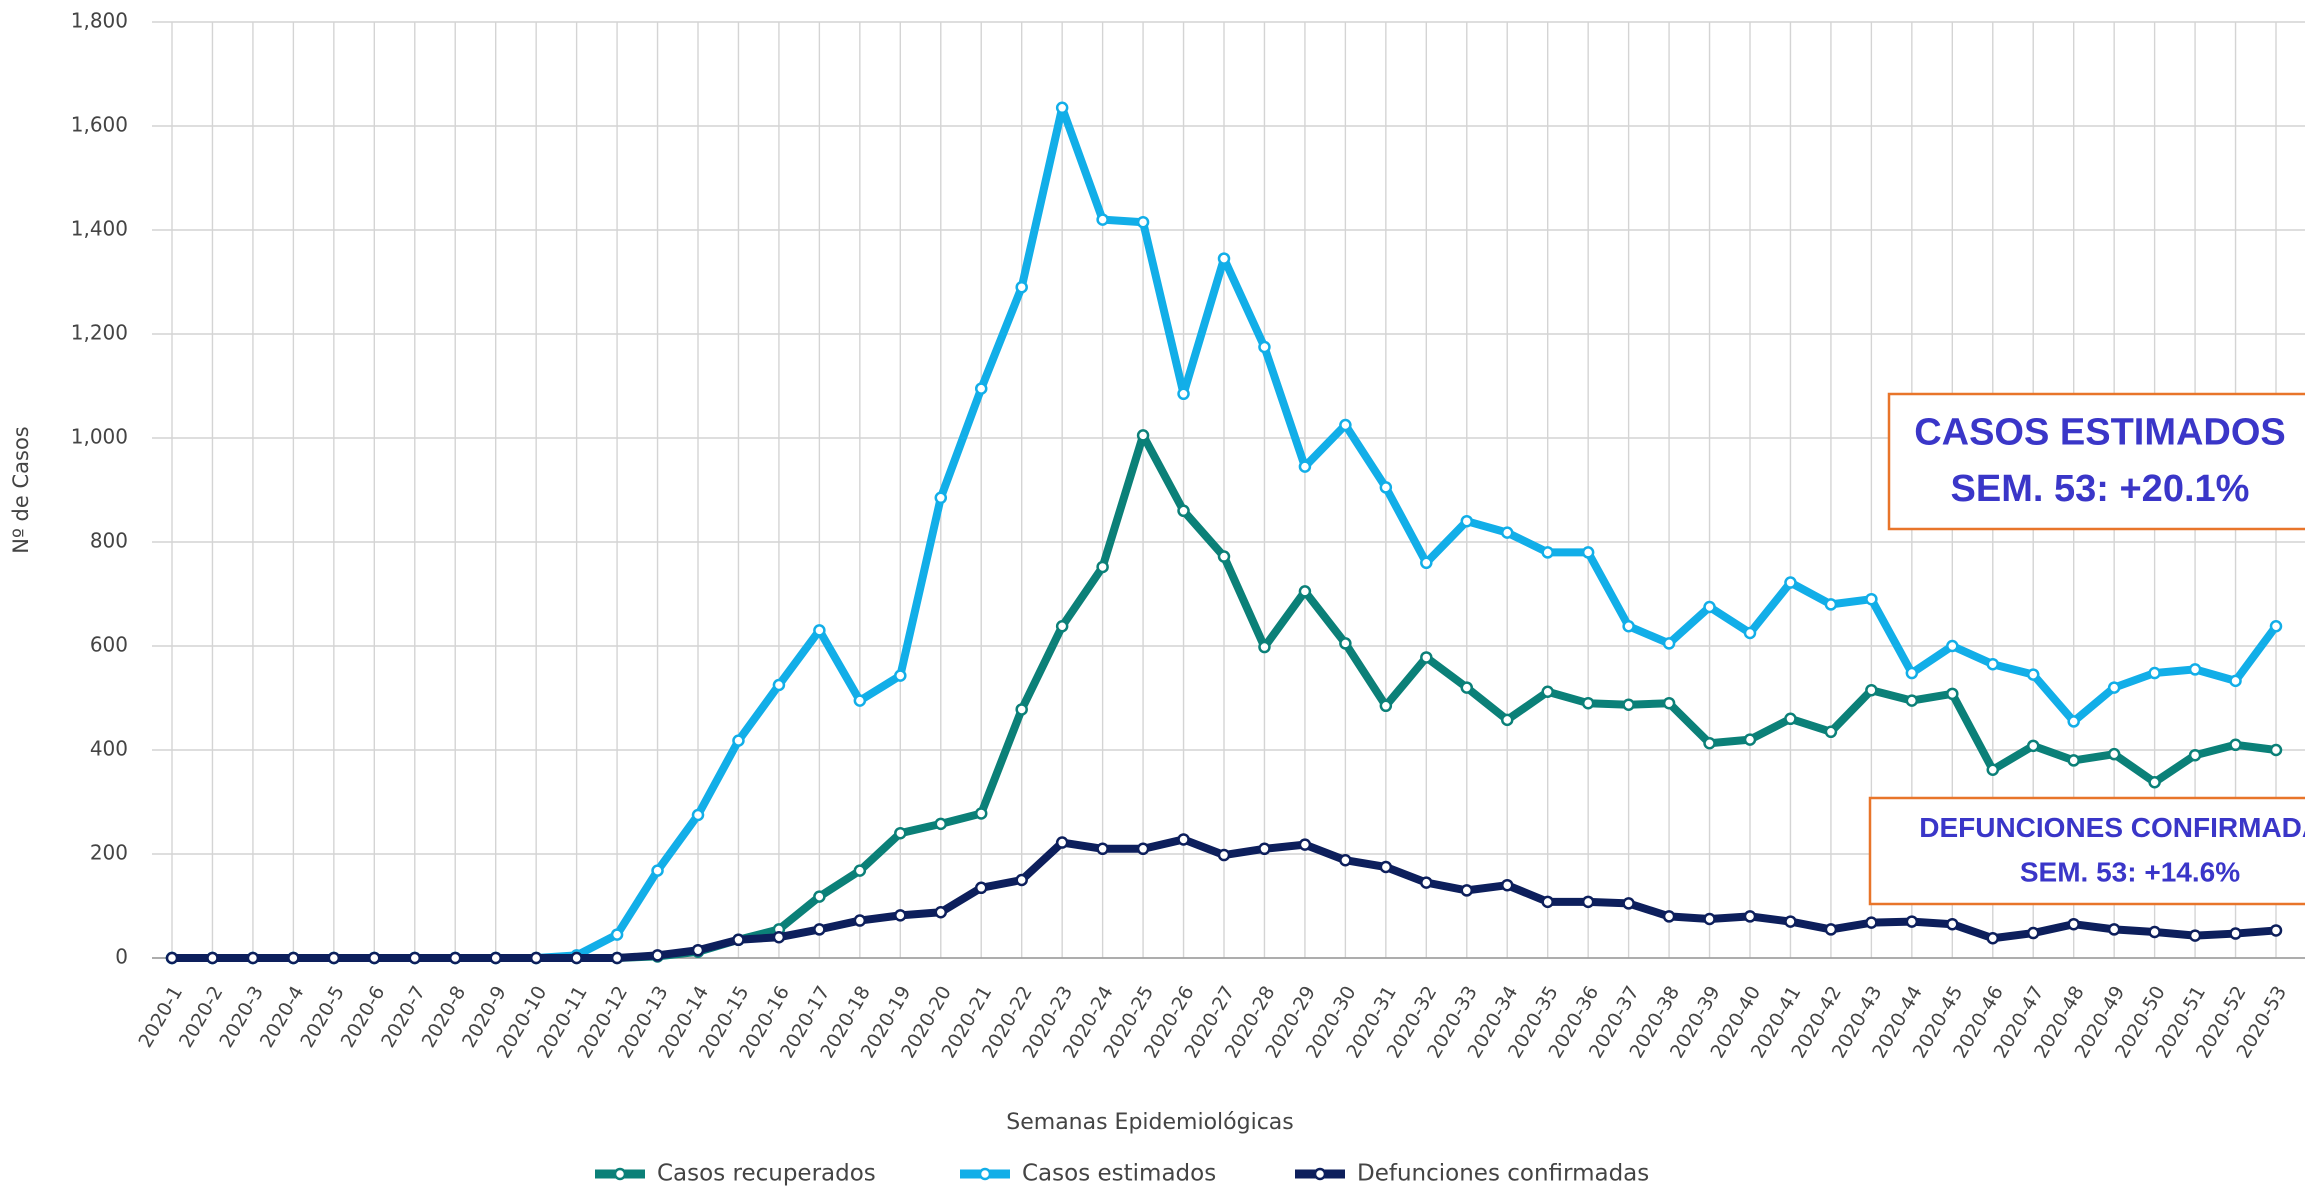 This screenshot has width=2305, height=1189. What do you see at coordinates (109, 853) in the screenshot?
I see `y-tick-label: 200` at bounding box center [109, 853].